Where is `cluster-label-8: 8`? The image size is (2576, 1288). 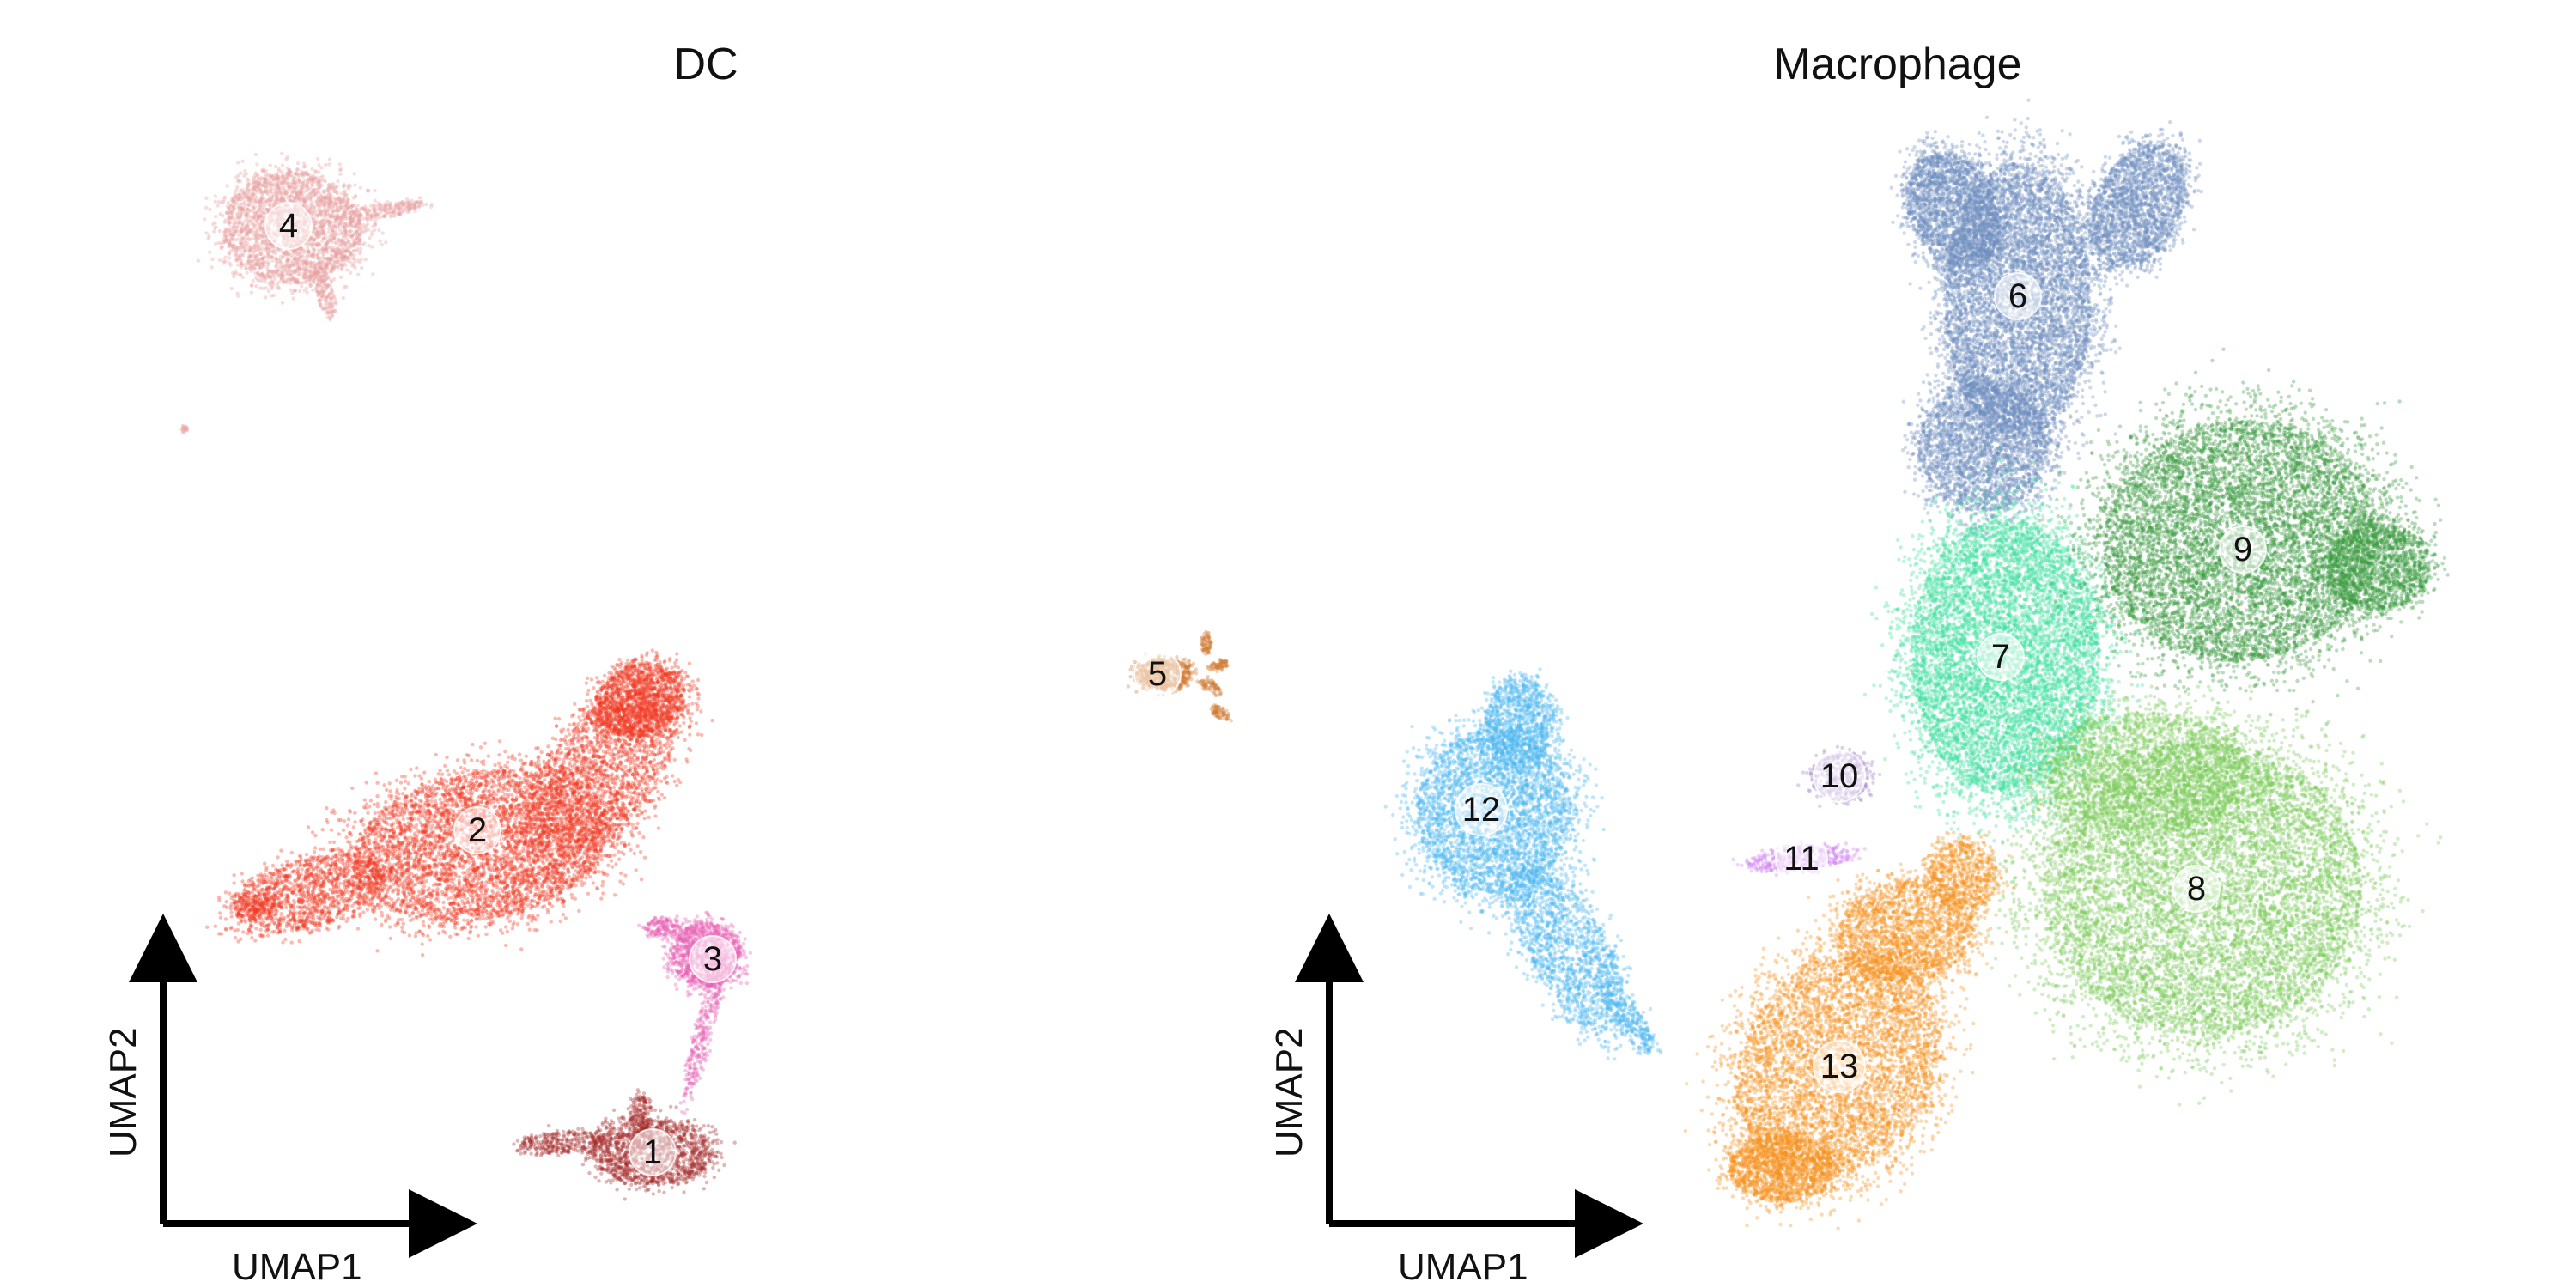 cluster-label-8: 8 is located at coordinates (2196, 889).